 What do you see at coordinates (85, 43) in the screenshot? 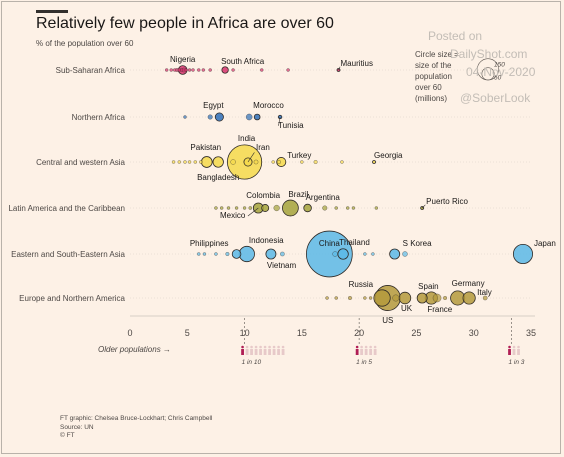
I see `chart-subtitle: % of the population over 60` at bounding box center [85, 43].